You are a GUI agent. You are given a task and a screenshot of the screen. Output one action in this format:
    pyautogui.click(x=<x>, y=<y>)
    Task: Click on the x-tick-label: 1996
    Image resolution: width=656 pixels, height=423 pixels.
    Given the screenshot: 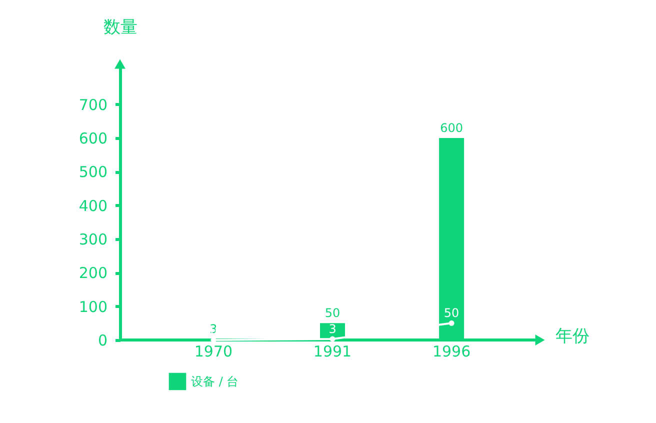 What is the action you would take?
    pyautogui.click(x=451, y=351)
    